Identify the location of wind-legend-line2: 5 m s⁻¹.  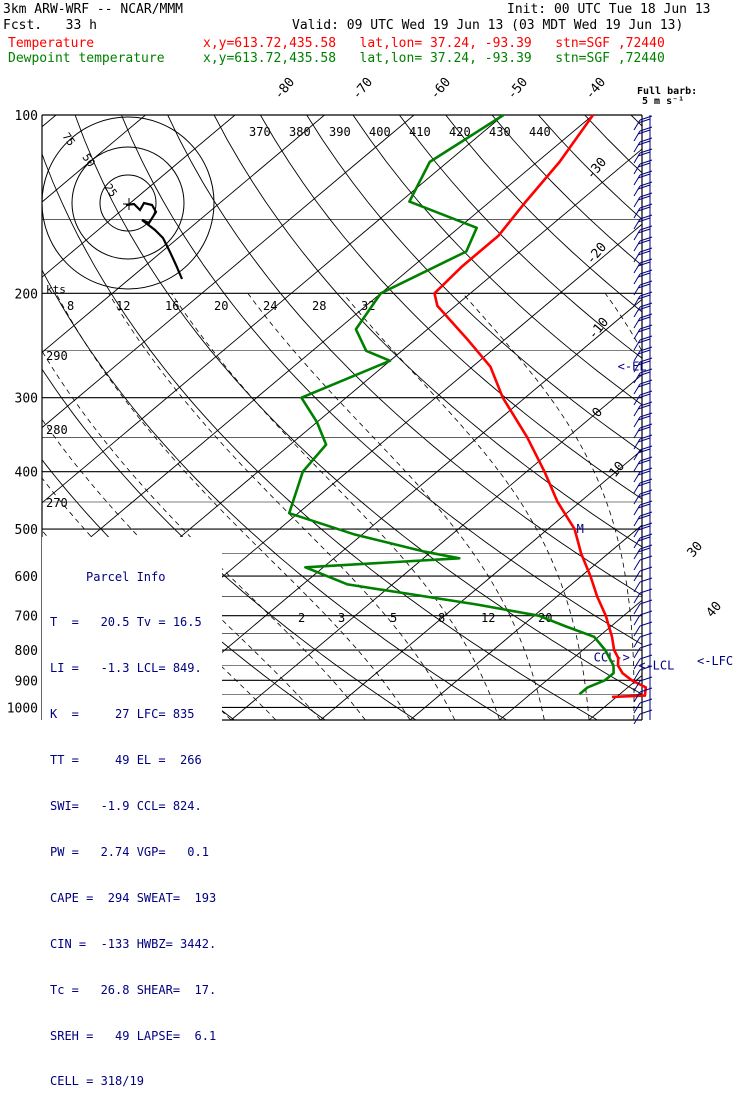
(663, 101).